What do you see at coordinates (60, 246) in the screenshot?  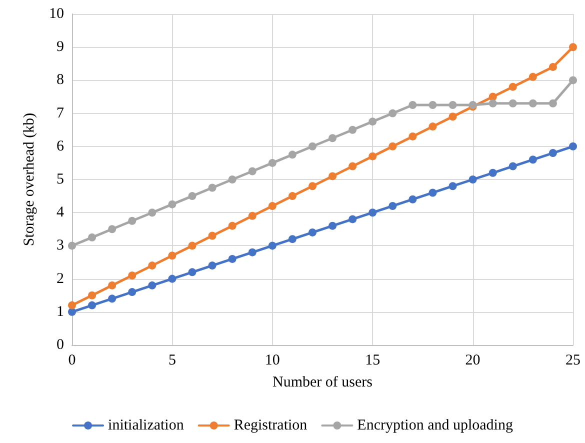 I see `y-tick-label: 3` at bounding box center [60, 246].